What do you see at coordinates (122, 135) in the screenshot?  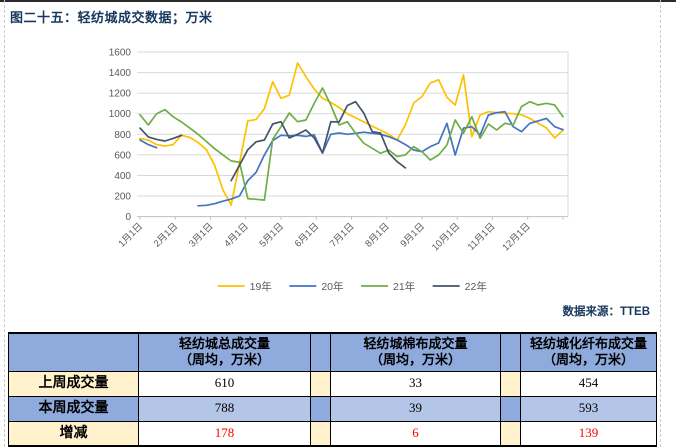 I see `y-axis-tick-label: 800` at bounding box center [122, 135].